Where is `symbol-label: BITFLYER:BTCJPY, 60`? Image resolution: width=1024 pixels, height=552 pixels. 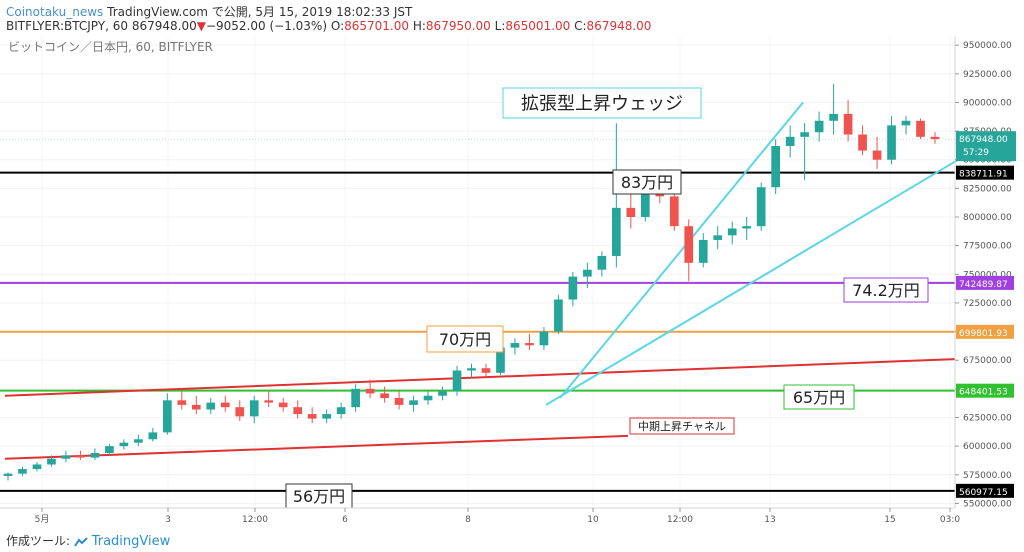 symbol-label: BITFLYER:BTCJPY, 60 is located at coordinates (67, 26).